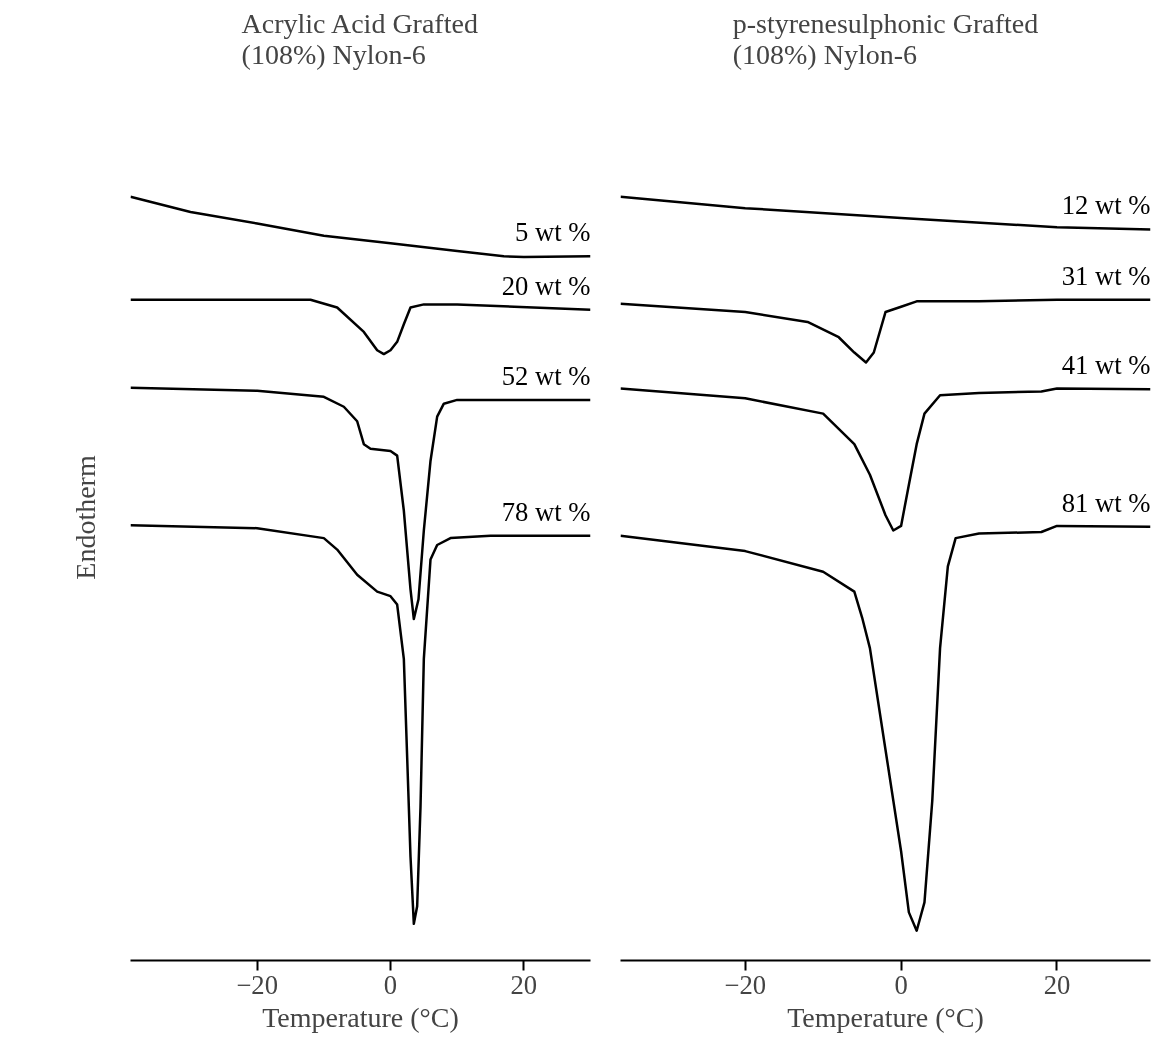 This screenshot has height=1045, width=1167. I want to click on chart-title: Acrylic Acid Grafted (108%) Nylon-6, so click(359, 38).